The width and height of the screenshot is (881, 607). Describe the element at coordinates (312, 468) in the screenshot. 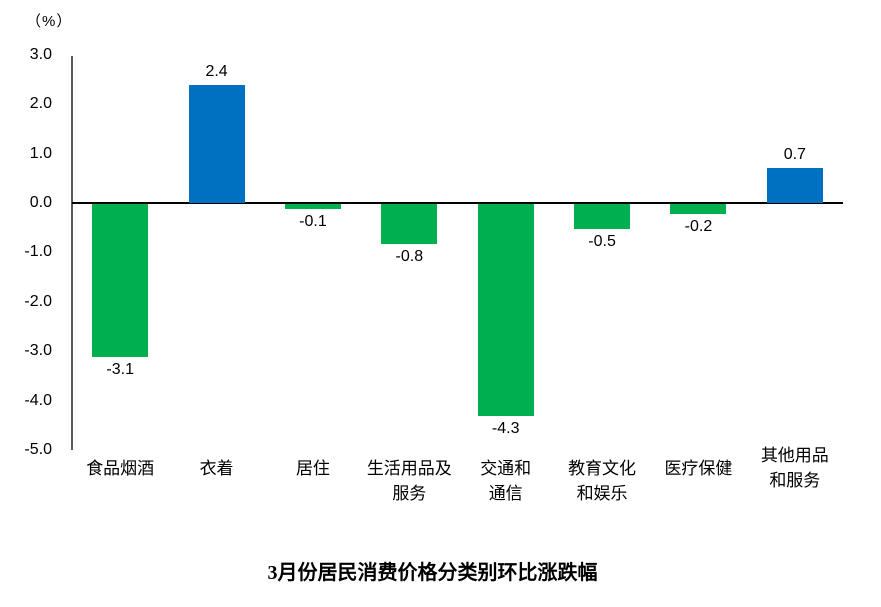

I see `category-label: 居住` at that location.